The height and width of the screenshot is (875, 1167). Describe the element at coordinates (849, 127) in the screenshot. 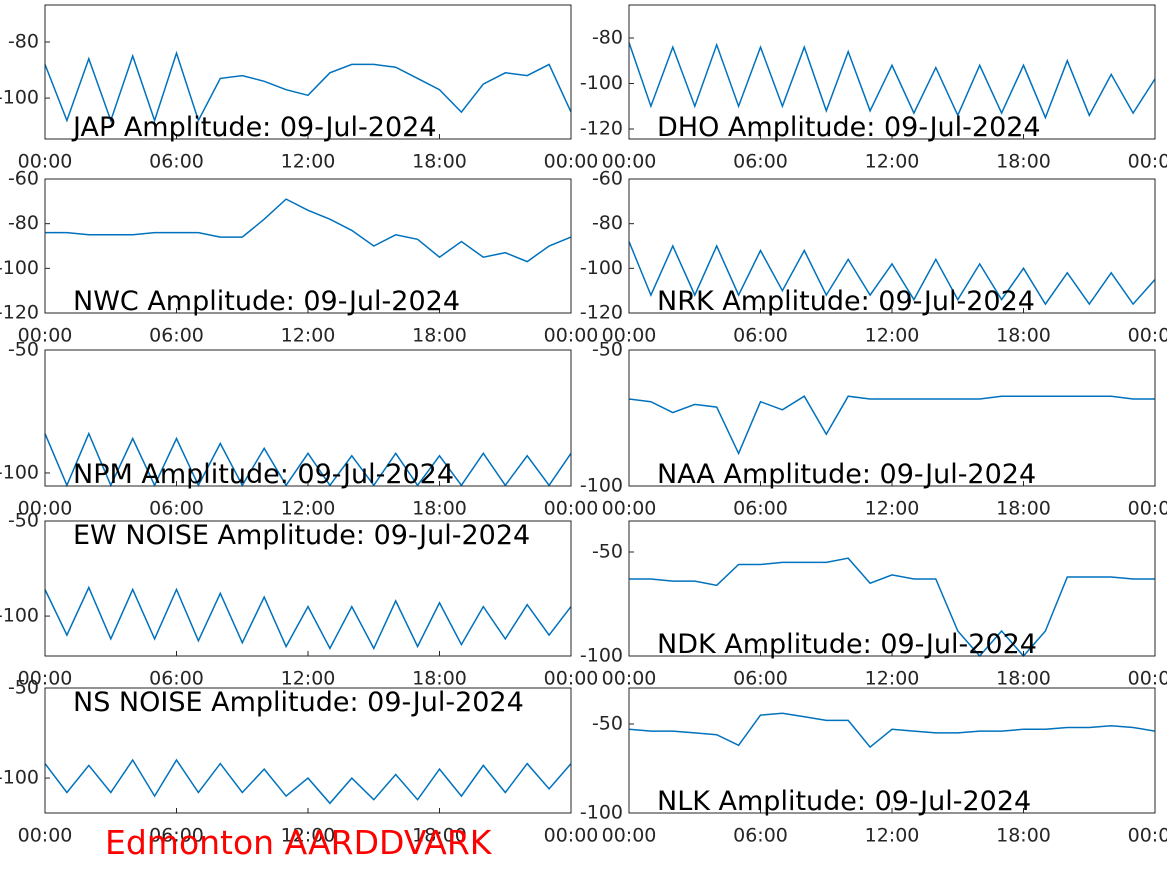

I see `panel-title: DHO Amplitude: 09-Jul-2024` at that location.